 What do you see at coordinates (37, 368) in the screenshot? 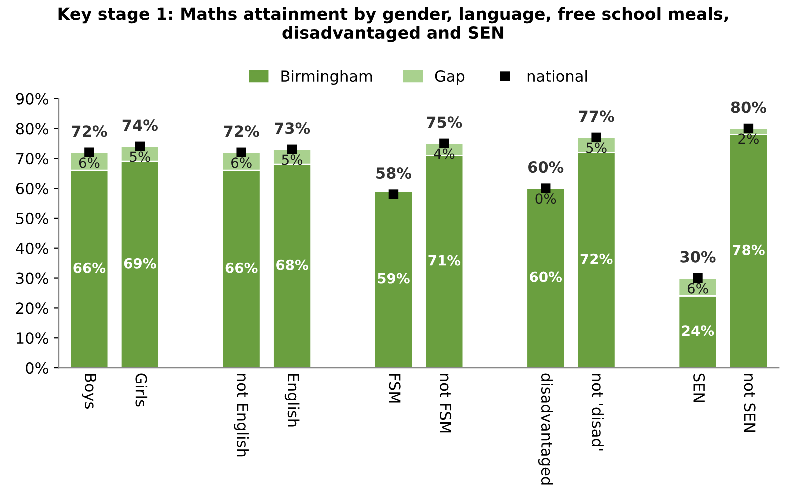
I see `y-tick-label: 0%` at bounding box center [37, 368].